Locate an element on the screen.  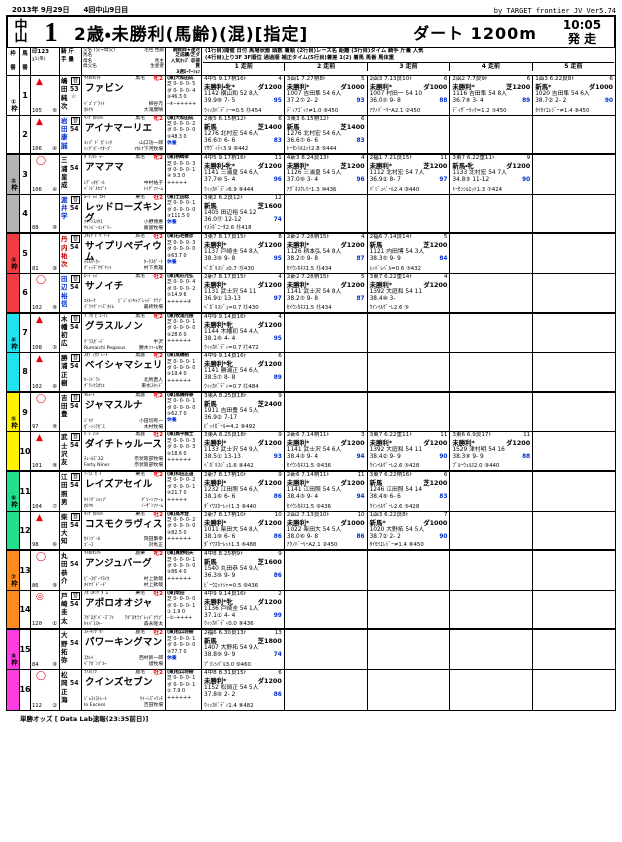
jockey-cell: 戸崎圭太 替 54 is located at coordinates (71, 609).